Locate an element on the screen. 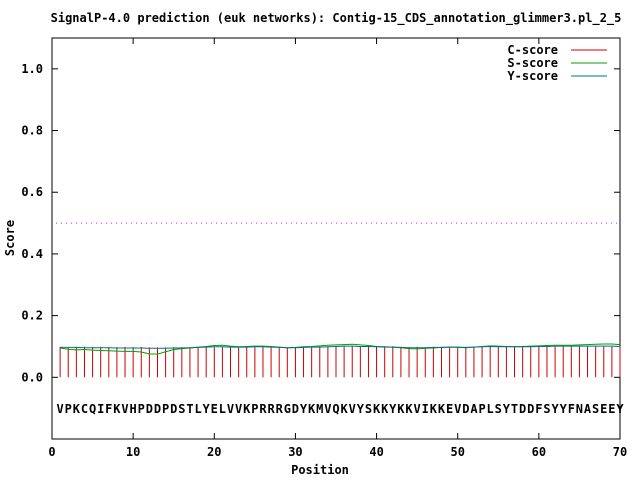 This screenshot has width=640, height=480. sequence-residue: N is located at coordinates (579, 409).